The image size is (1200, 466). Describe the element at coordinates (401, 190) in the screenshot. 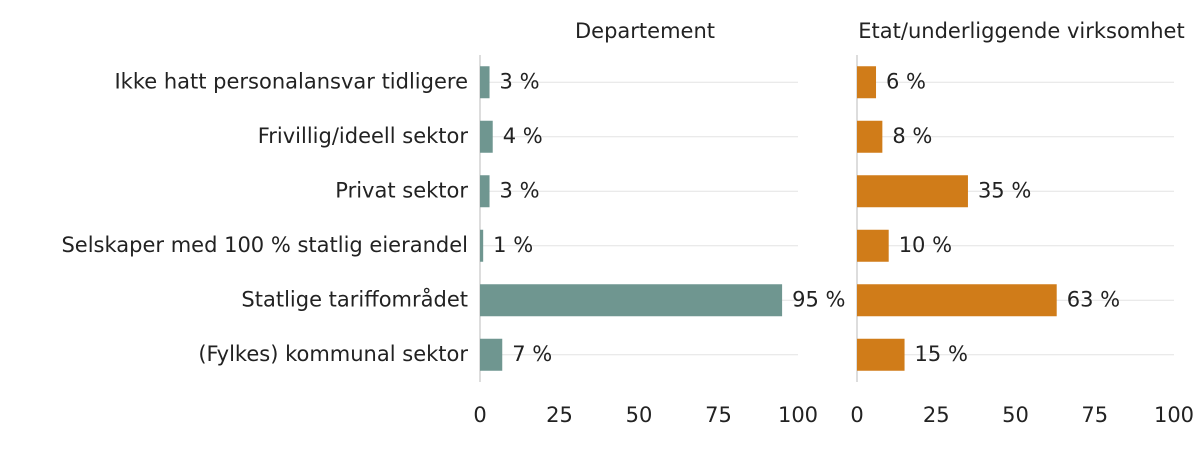

I see `category-label: Privat sektor` at that location.